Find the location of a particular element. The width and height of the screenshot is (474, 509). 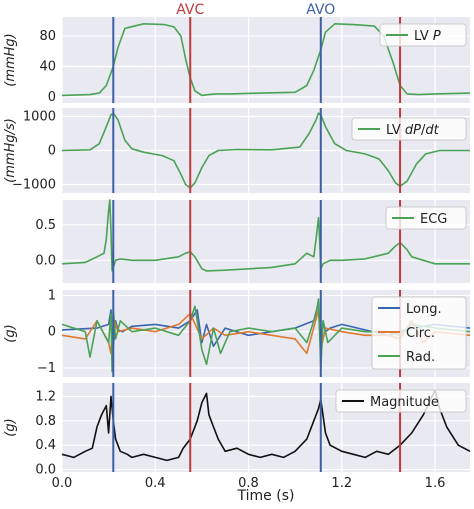

series-line-lv-p is located at coordinates (266, 59).